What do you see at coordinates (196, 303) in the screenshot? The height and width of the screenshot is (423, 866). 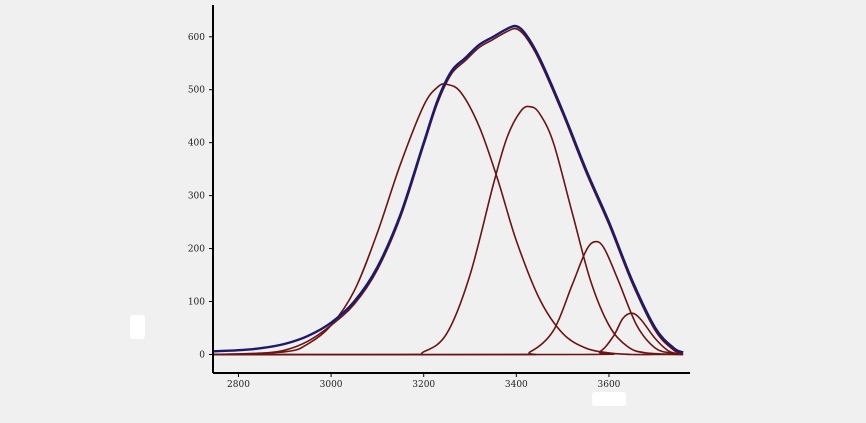 I see `y-tick-label: 100` at bounding box center [196, 303].